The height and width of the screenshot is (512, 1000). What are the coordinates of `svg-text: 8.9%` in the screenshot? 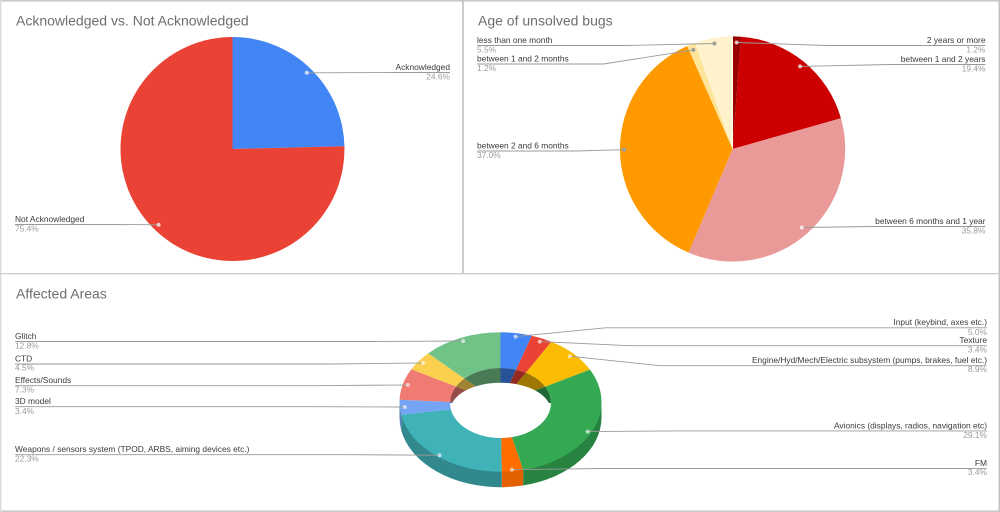 It's located at (978, 369).